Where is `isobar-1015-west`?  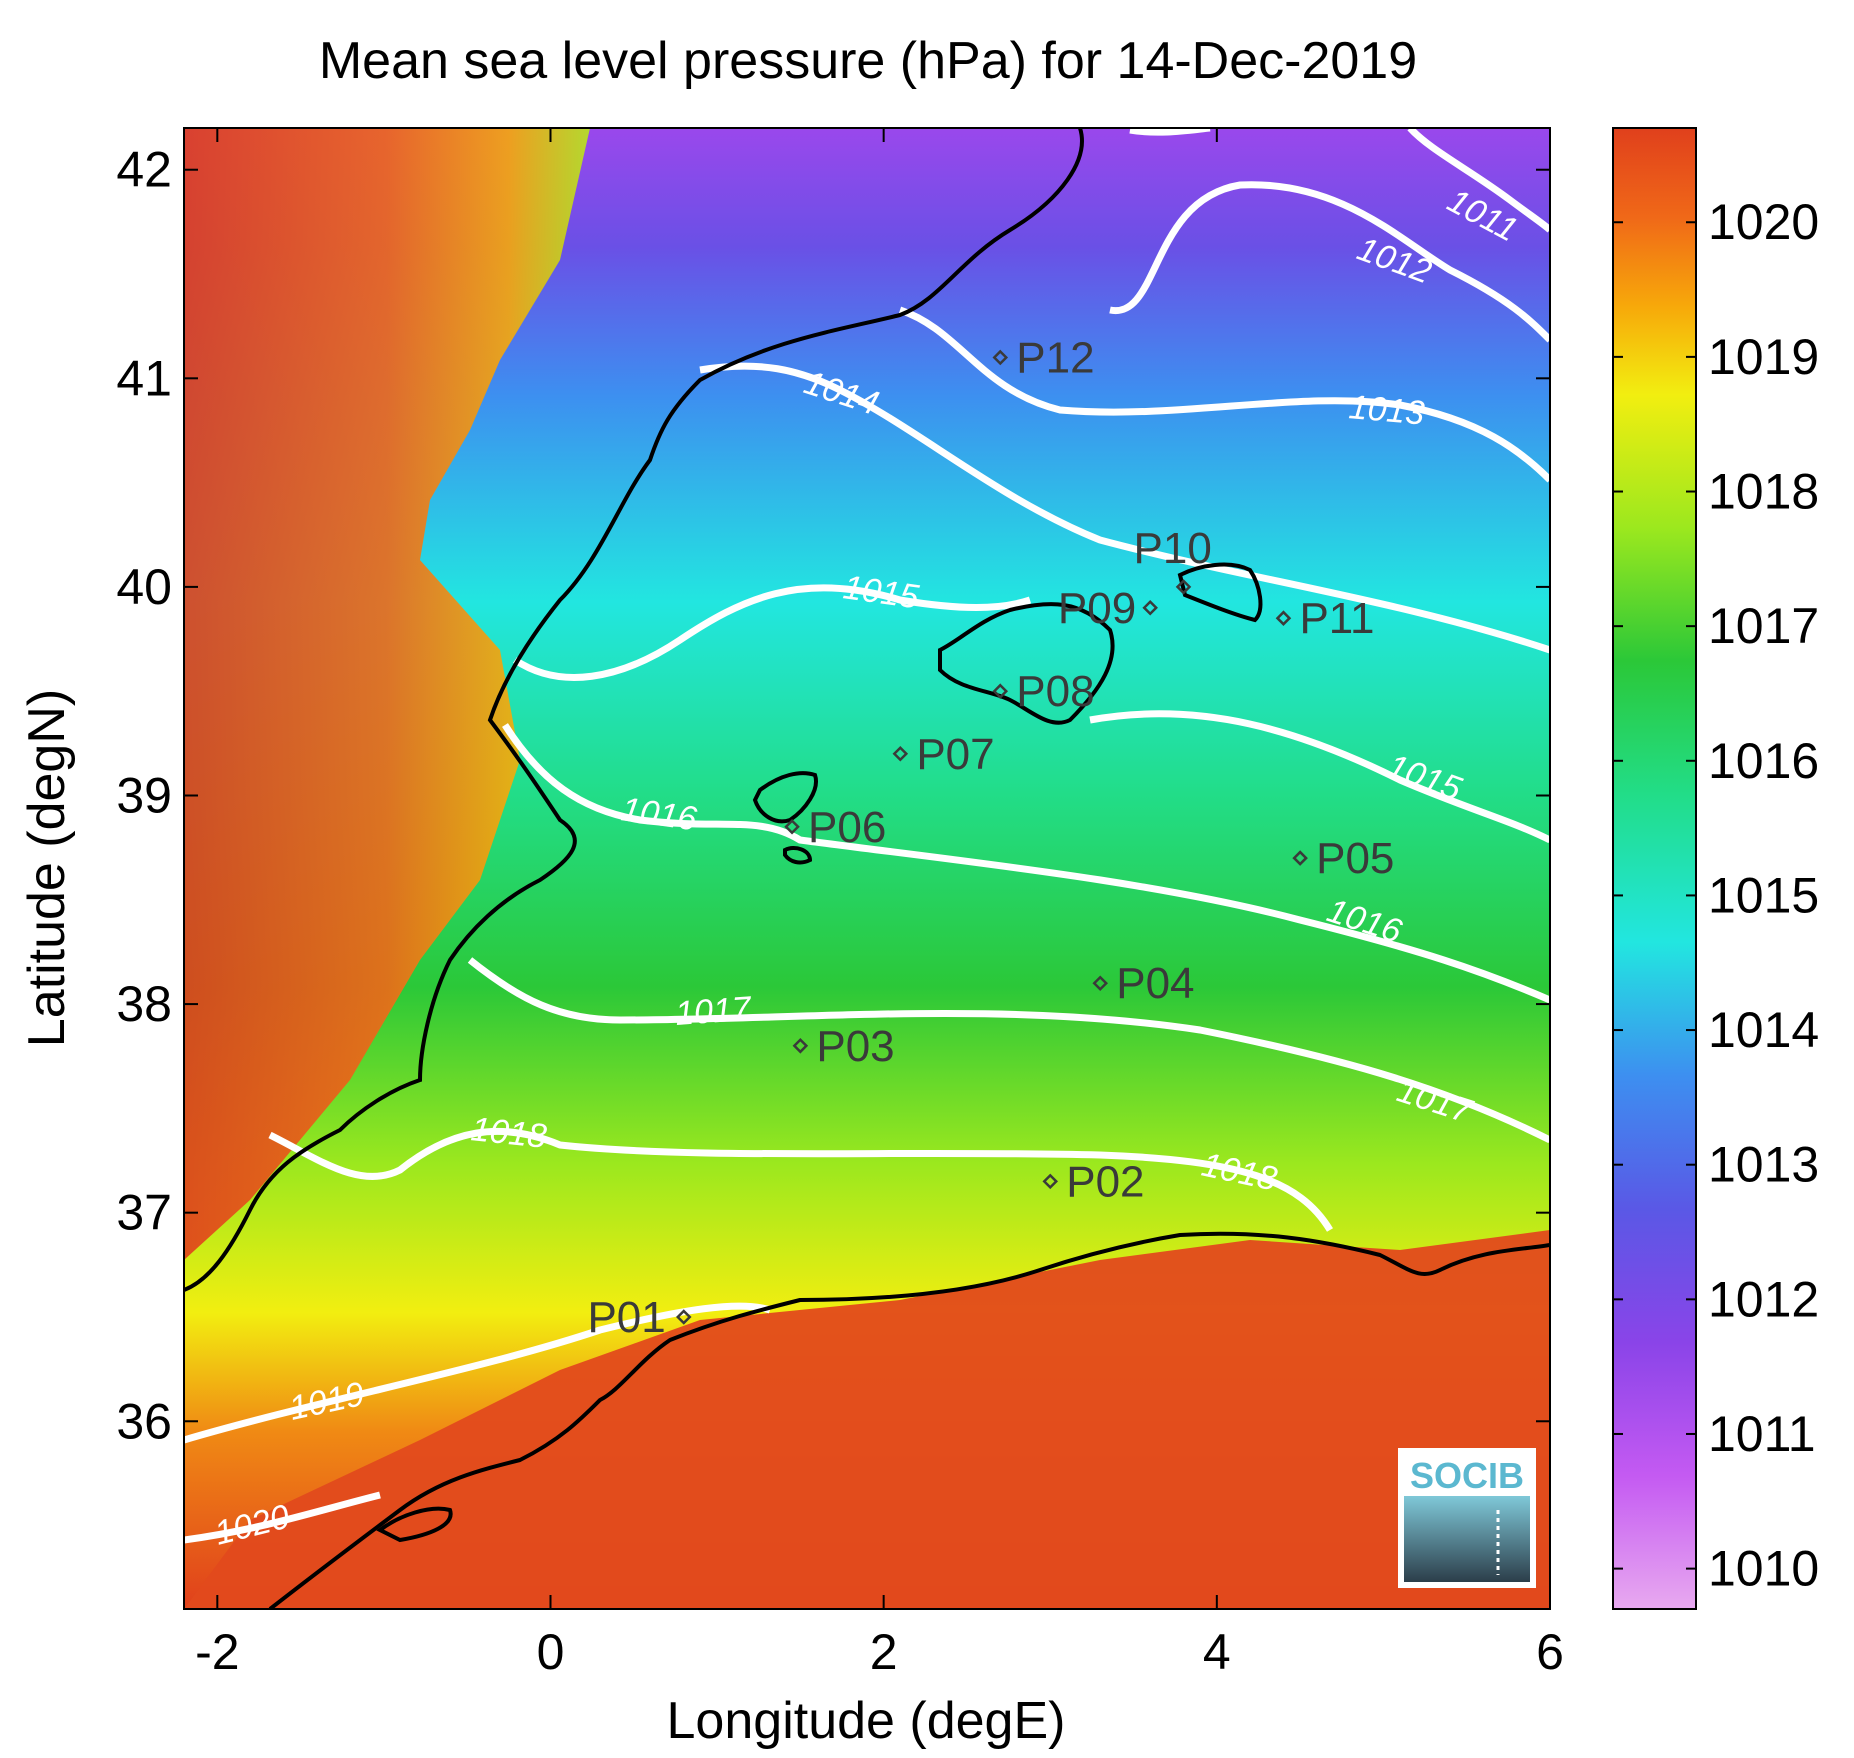 isobar-1015-west is located at coordinates (772, 632).